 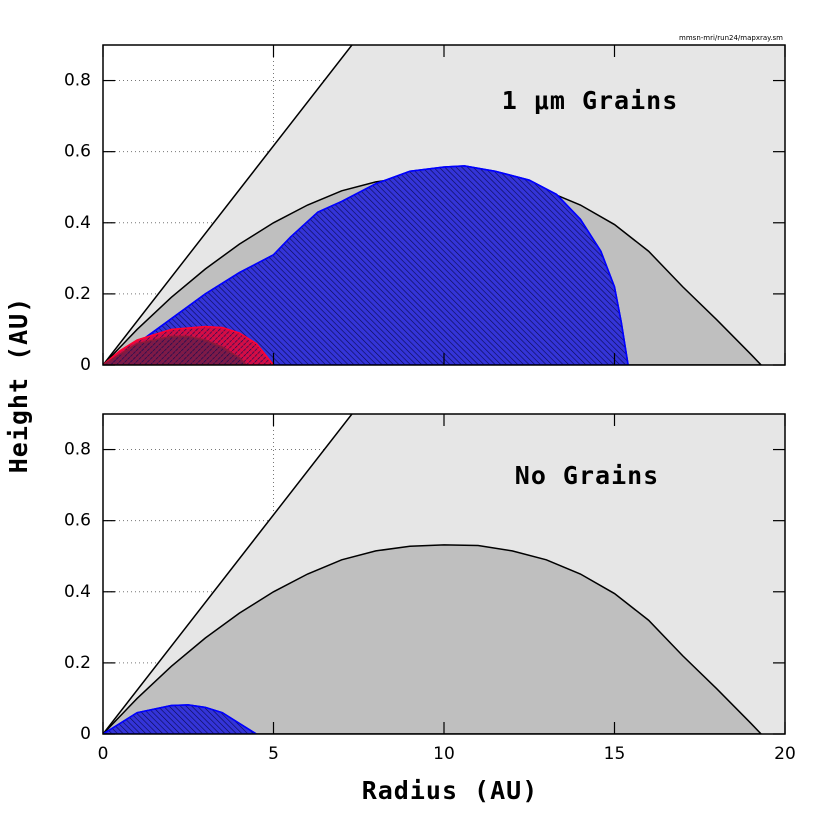 What do you see at coordinates (444, 754) in the screenshot?
I see `x-tick-label: 10` at bounding box center [444, 754].